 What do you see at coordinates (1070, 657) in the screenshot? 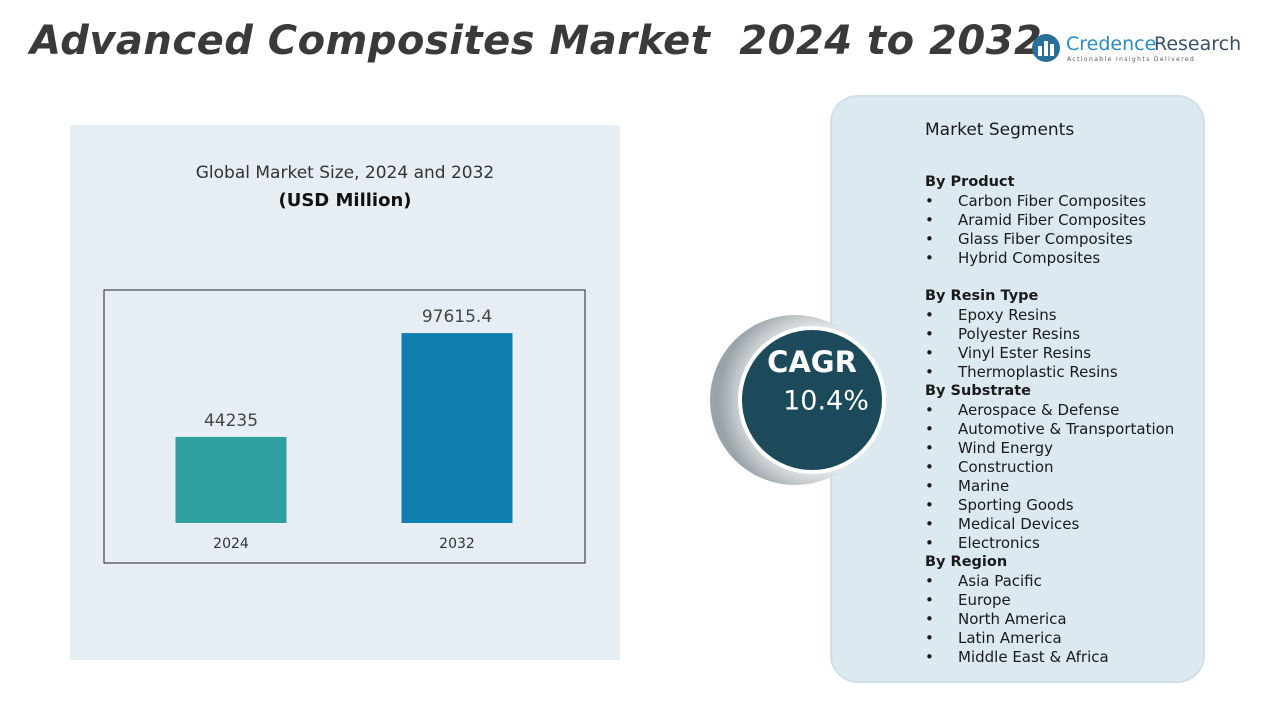
I see `segment-item: Middle East & Africa` at bounding box center [1070, 657].